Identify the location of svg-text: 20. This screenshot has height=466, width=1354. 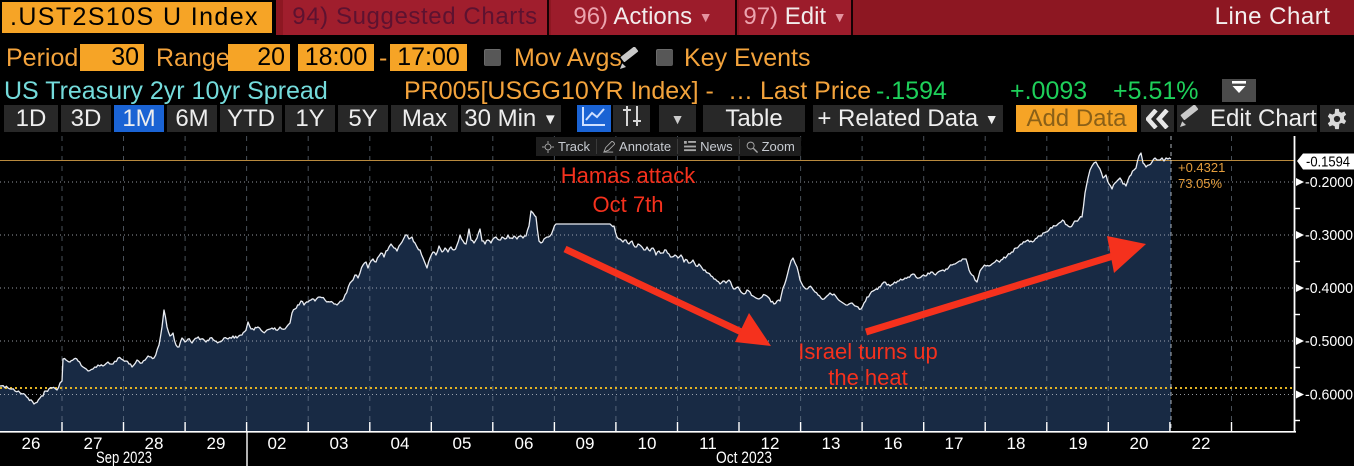
(1139, 443).